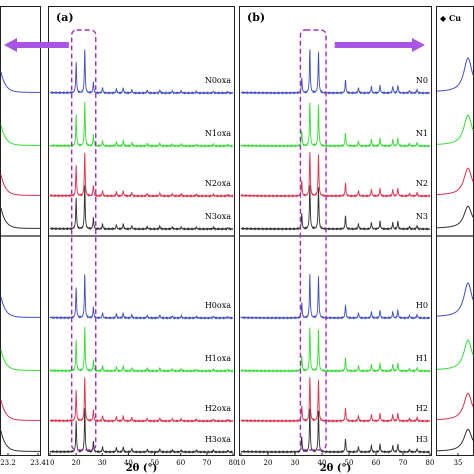  What do you see at coordinates (218, 305) in the screenshot?
I see `series-label-H0oxa: H0oxa` at bounding box center [218, 305].